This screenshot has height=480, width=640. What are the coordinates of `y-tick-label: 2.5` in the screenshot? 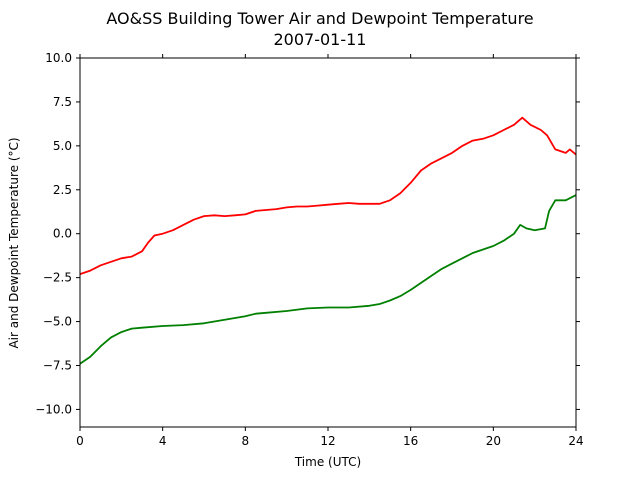 It's located at (62, 190).